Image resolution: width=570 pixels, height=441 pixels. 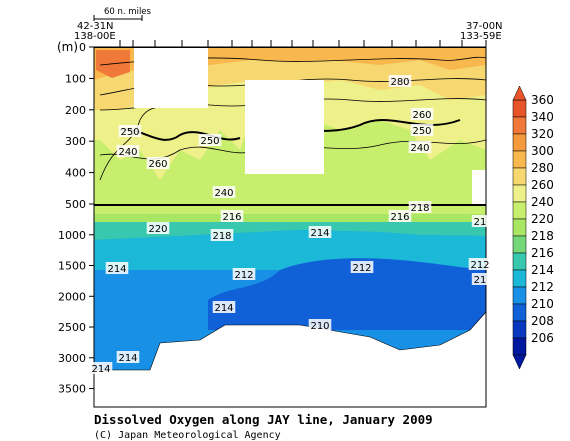 What do you see at coordinates (484, 26) in the screenshot?
I see `right-station-lat: 37-00N` at bounding box center [484, 26].